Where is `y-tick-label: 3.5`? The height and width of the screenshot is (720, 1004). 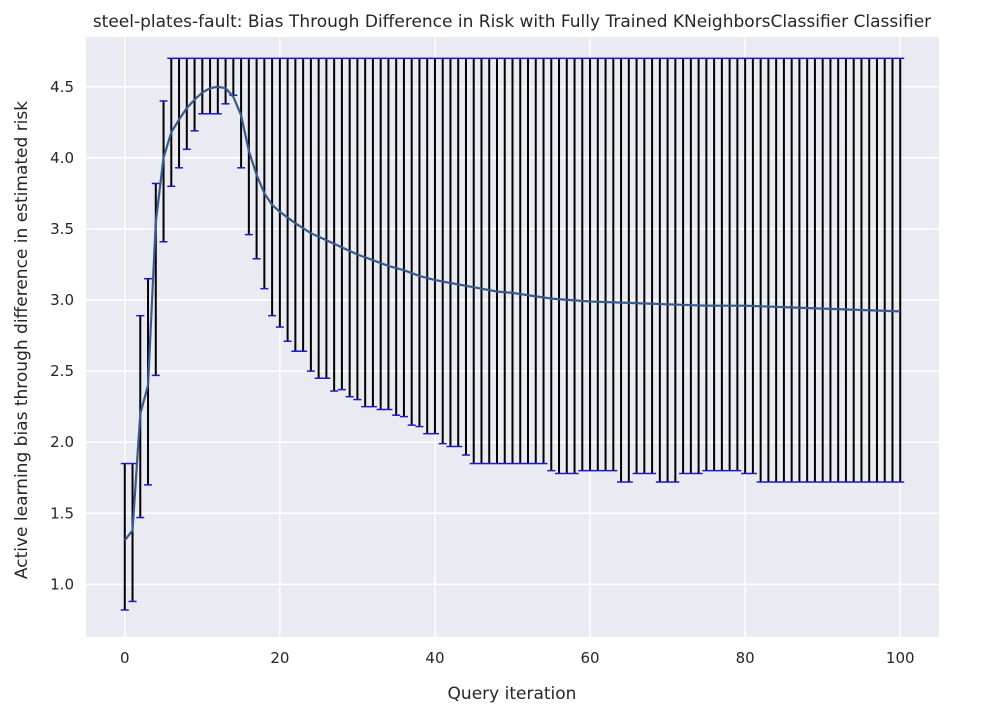
y-tick-label: 3.5 is located at coordinates (62, 229).